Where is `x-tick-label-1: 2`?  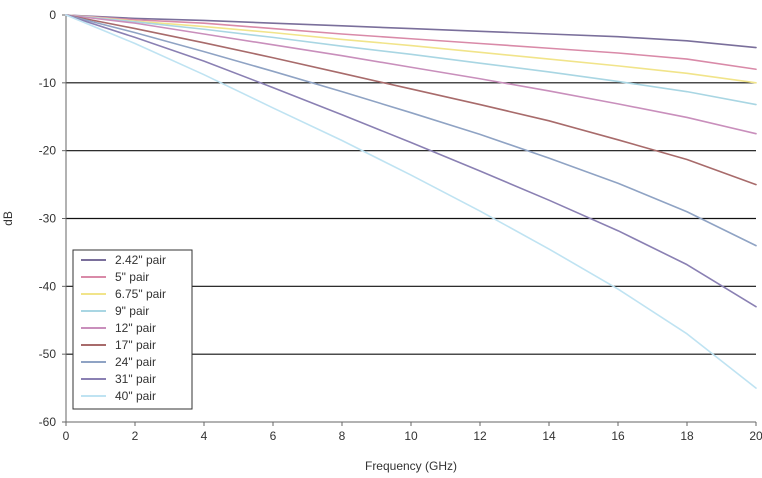 x-tick-label-1: 2 is located at coordinates (135, 436).